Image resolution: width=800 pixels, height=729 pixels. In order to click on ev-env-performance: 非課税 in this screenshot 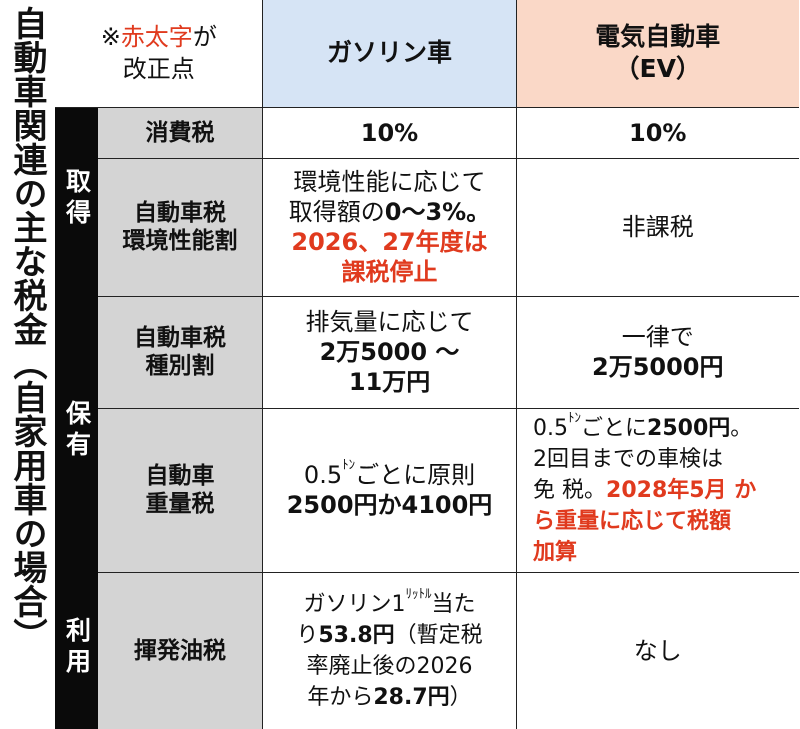, I will do `click(657, 227)`.